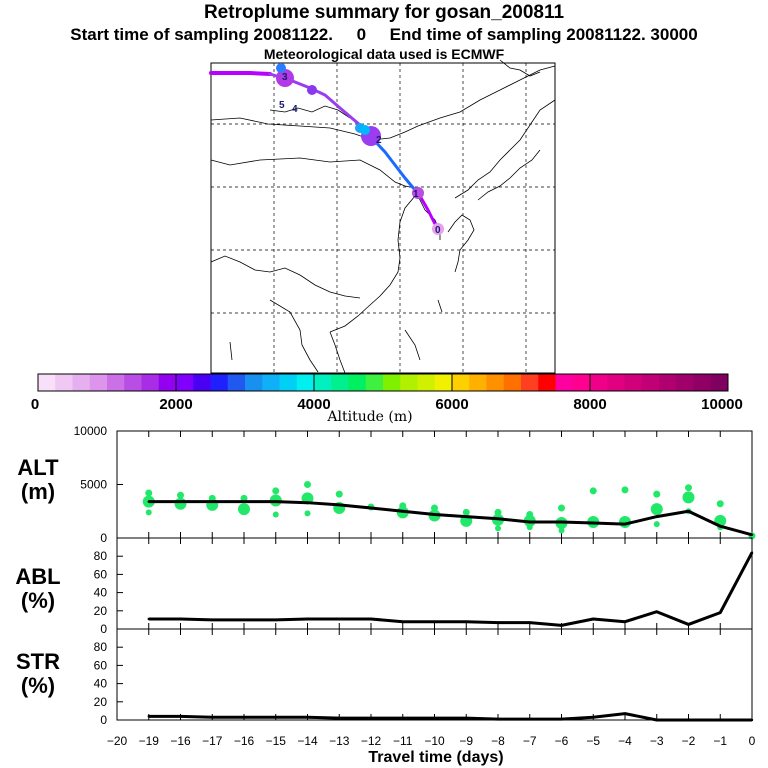 The width and height of the screenshot is (768, 768). What do you see at coordinates (103, 629) in the screenshot?
I see `y-tick-label: 0` at bounding box center [103, 629].